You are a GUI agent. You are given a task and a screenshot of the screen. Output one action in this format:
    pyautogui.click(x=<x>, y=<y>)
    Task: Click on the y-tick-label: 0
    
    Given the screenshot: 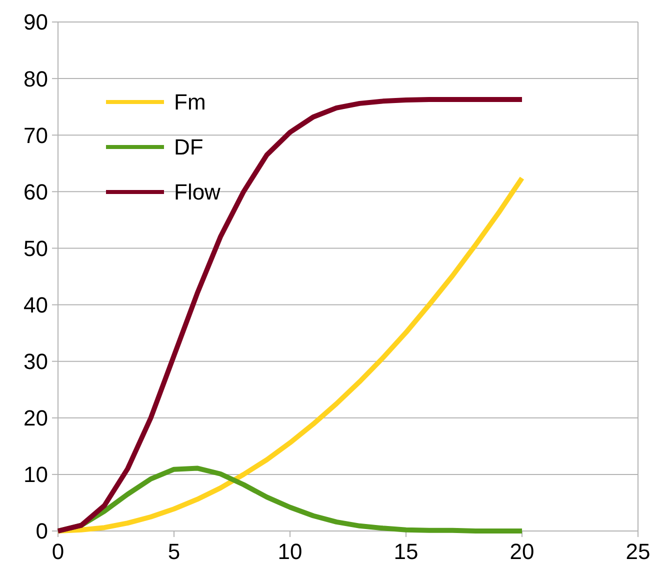 What is the action you would take?
    pyautogui.click(x=42, y=531)
    